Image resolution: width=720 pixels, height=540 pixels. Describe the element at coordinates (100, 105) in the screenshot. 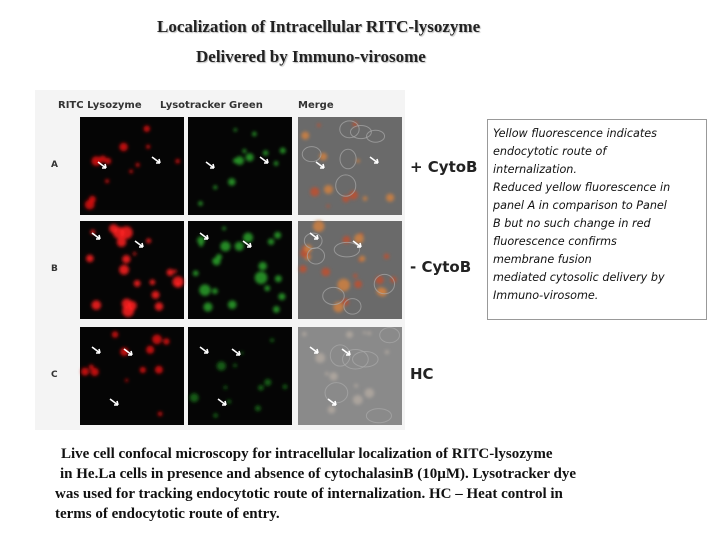

I see `column-header: RITC Lysozyme` at that location.